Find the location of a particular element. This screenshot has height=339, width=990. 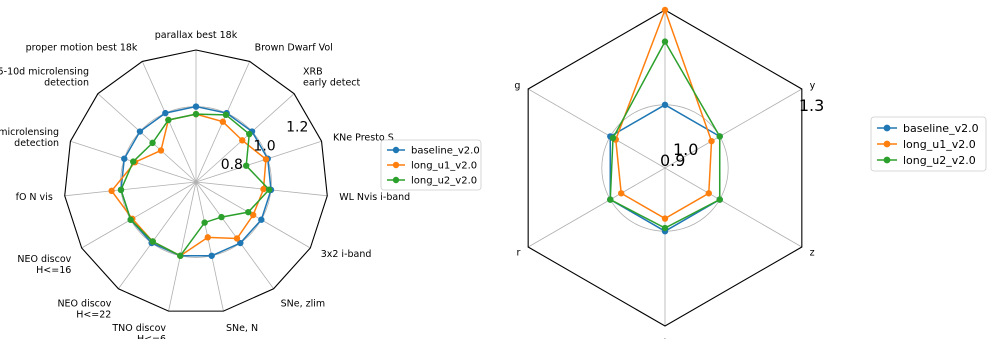

radial-tick-label: 1.2 is located at coordinates (297, 128).